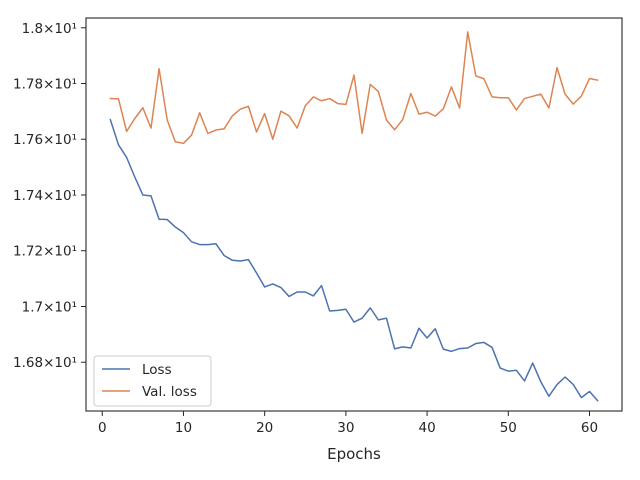  Describe the element at coordinates (45, 140) in the screenshot. I see `y-tick-label: 1.76×10¹` at that location.